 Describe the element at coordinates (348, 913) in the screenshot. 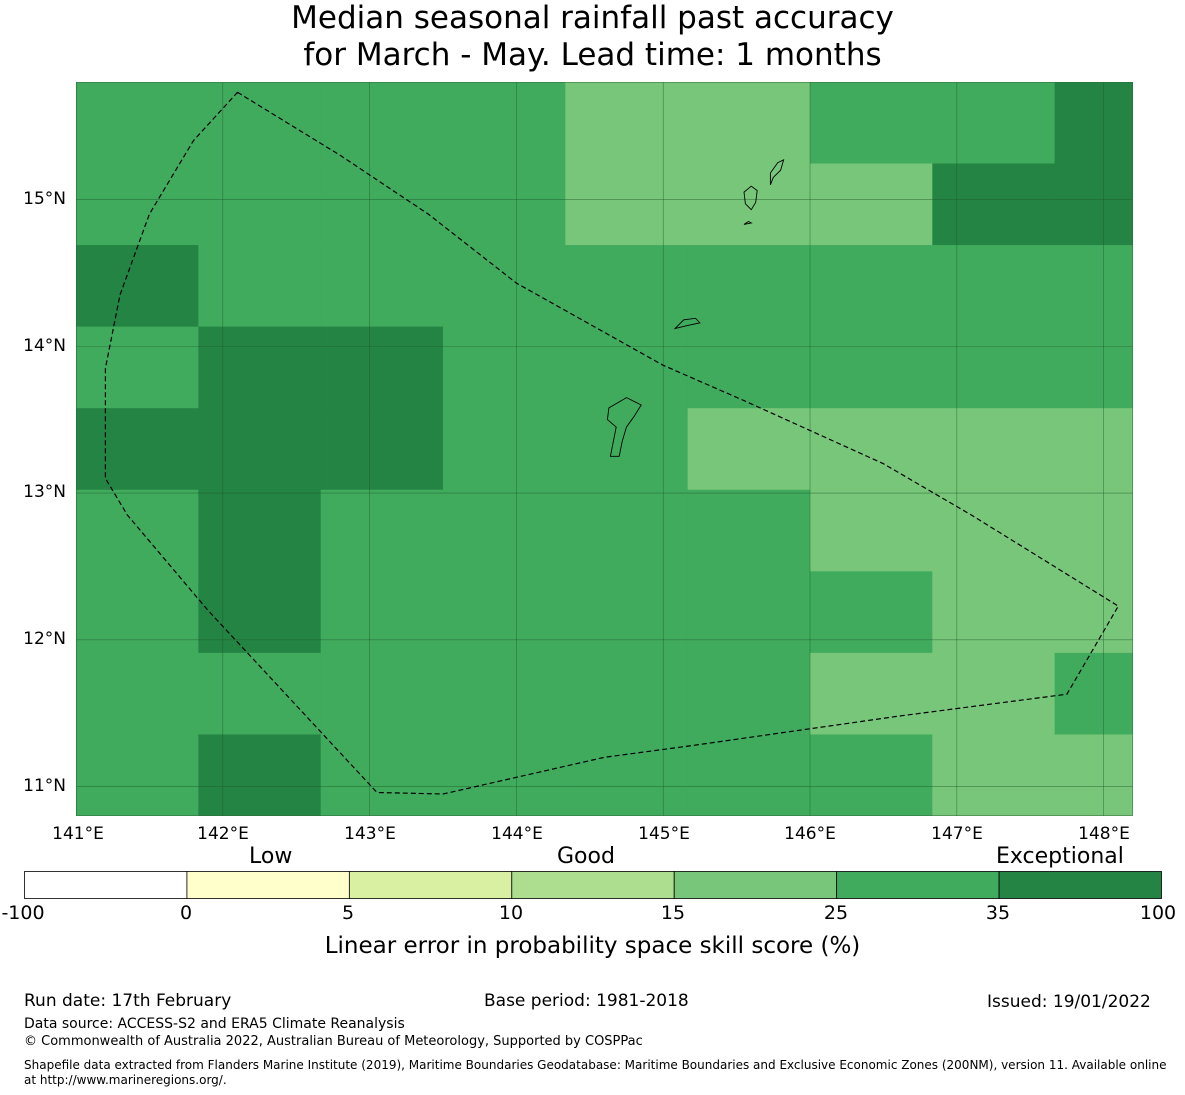

I see `colorbar-tick-label: 5` at that location.